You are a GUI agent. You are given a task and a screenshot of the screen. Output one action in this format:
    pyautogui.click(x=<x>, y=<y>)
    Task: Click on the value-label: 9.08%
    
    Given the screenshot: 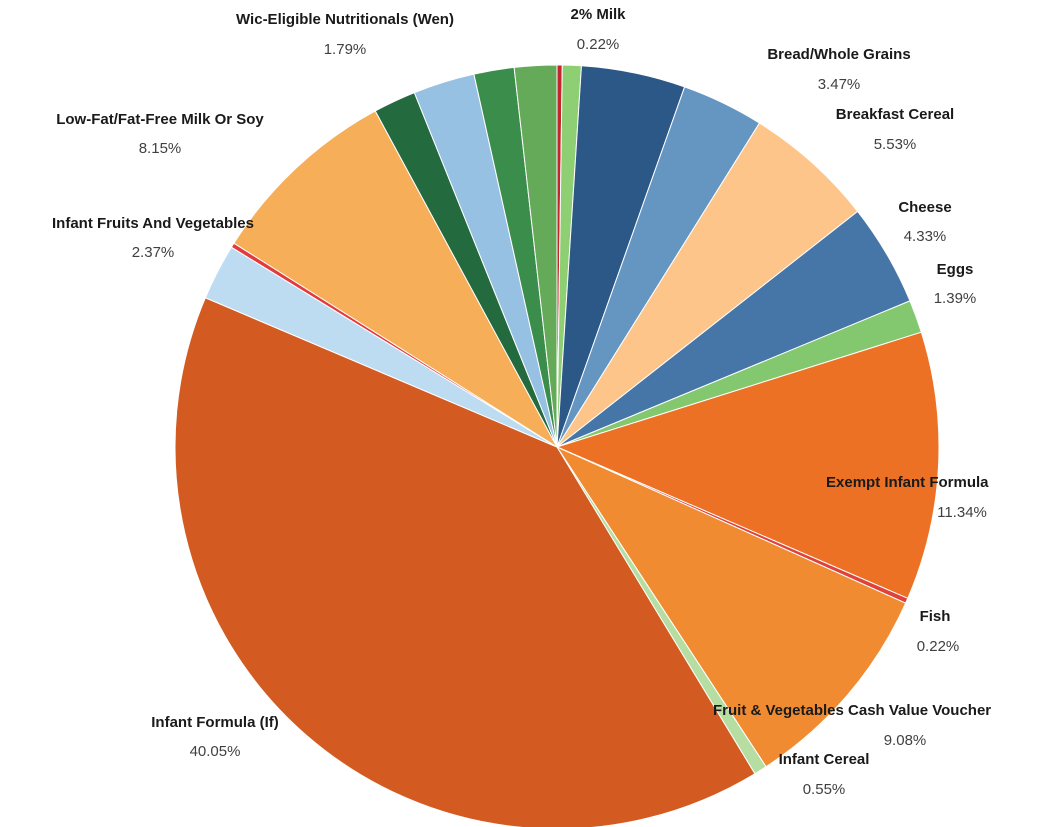 What is the action you would take?
    pyautogui.click(x=905, y=740)
    